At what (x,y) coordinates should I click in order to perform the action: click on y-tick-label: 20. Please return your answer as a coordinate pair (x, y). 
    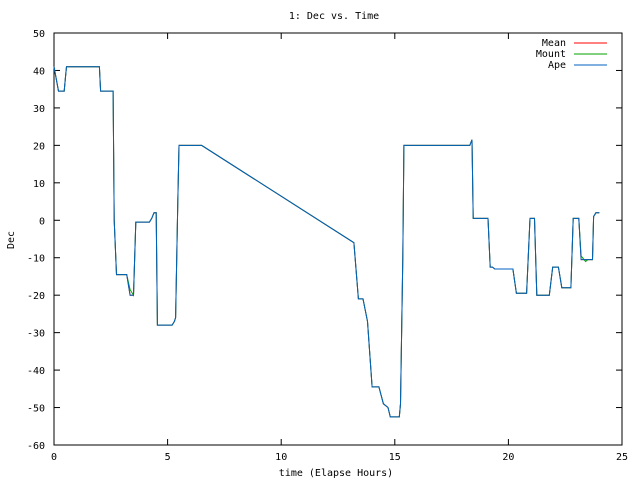
    Looking at the image, I should click on (39, 146).